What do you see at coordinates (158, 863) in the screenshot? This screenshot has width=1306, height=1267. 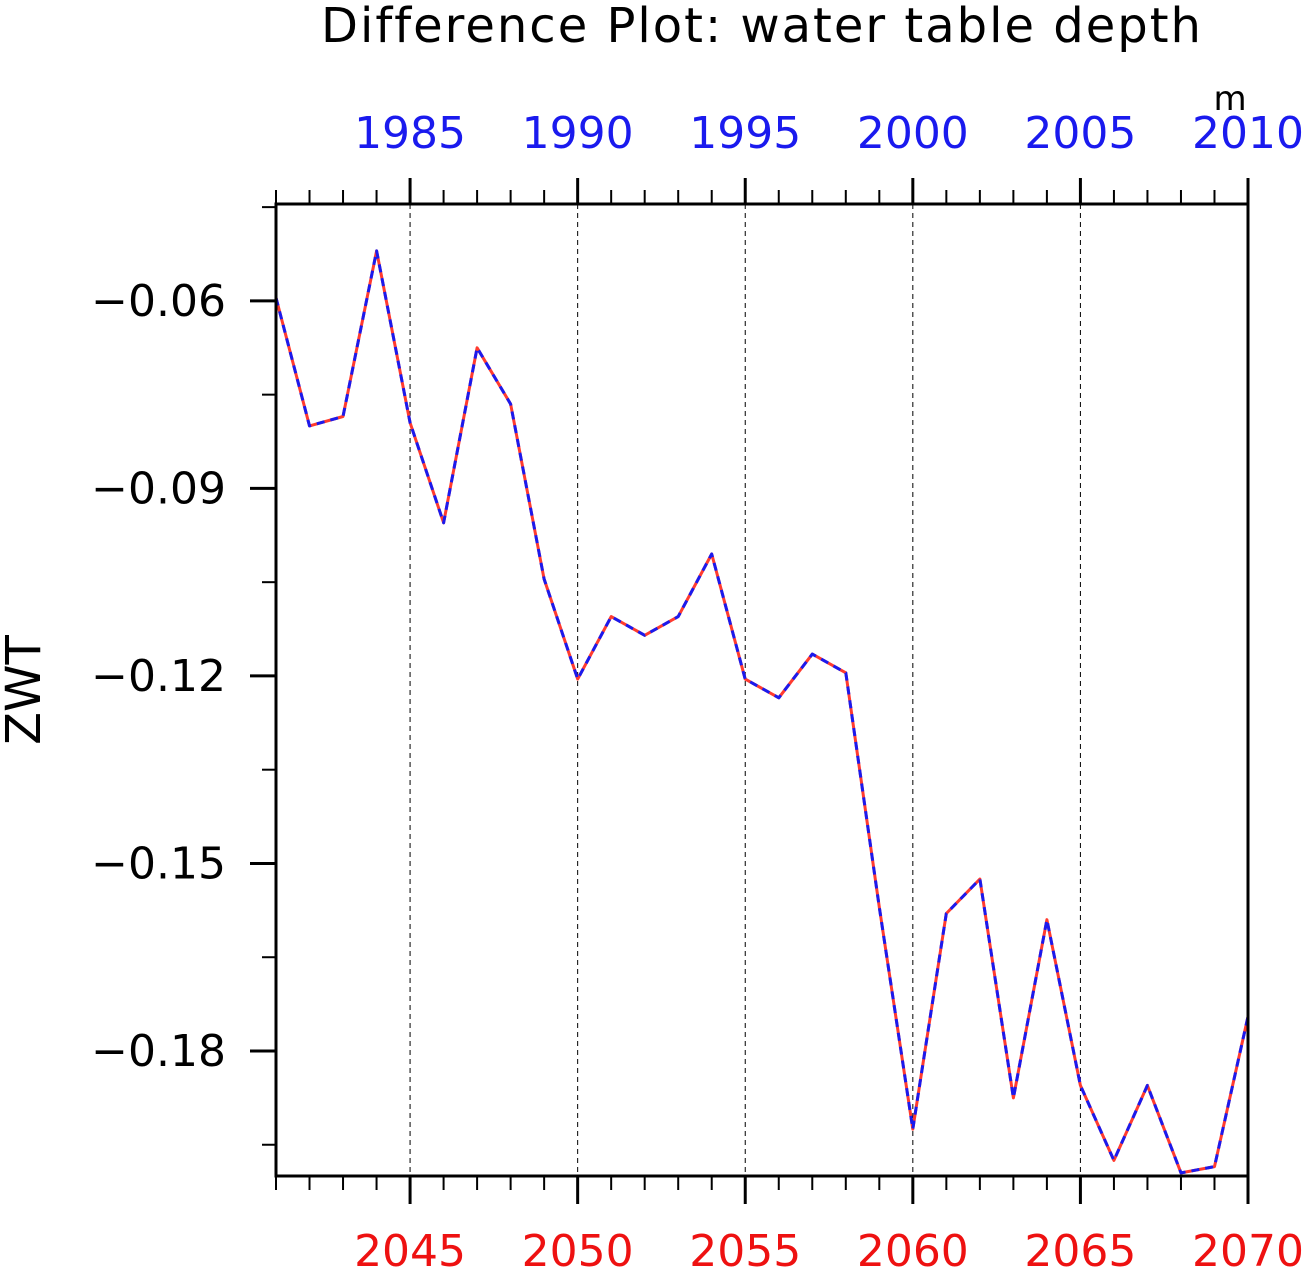 I see `y-tick-label: −0.15` at bounding box center [158, 863].